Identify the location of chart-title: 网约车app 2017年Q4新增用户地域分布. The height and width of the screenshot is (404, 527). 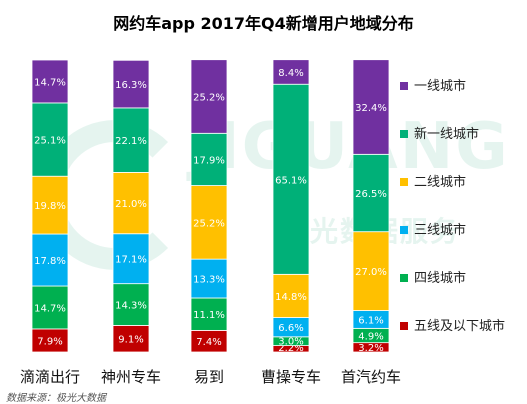
(263, 23).